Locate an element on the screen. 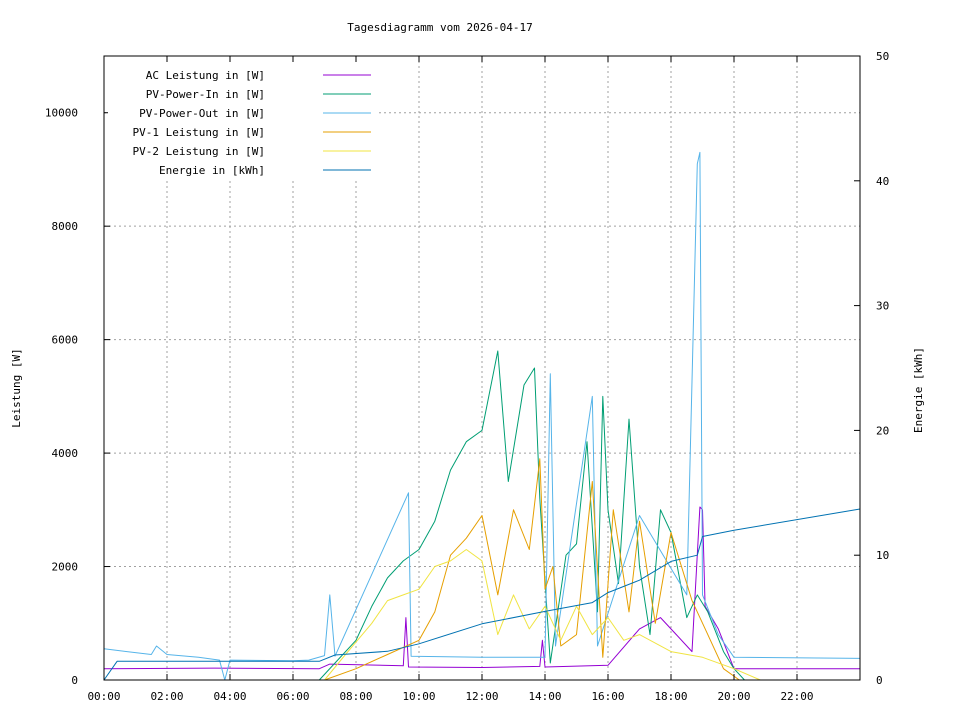 The width and height of the screenshot is (960, 720). y2-tick-label: 50 is located at coordinates (882, 56).